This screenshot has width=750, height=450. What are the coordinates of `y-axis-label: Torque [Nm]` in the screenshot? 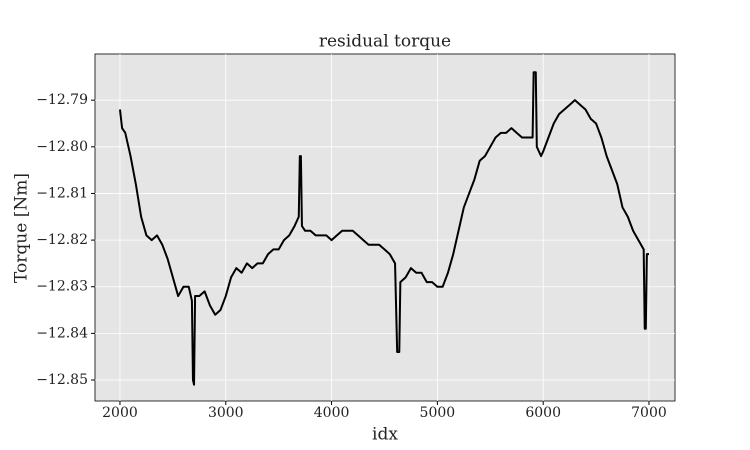 It's located at (22, 228).